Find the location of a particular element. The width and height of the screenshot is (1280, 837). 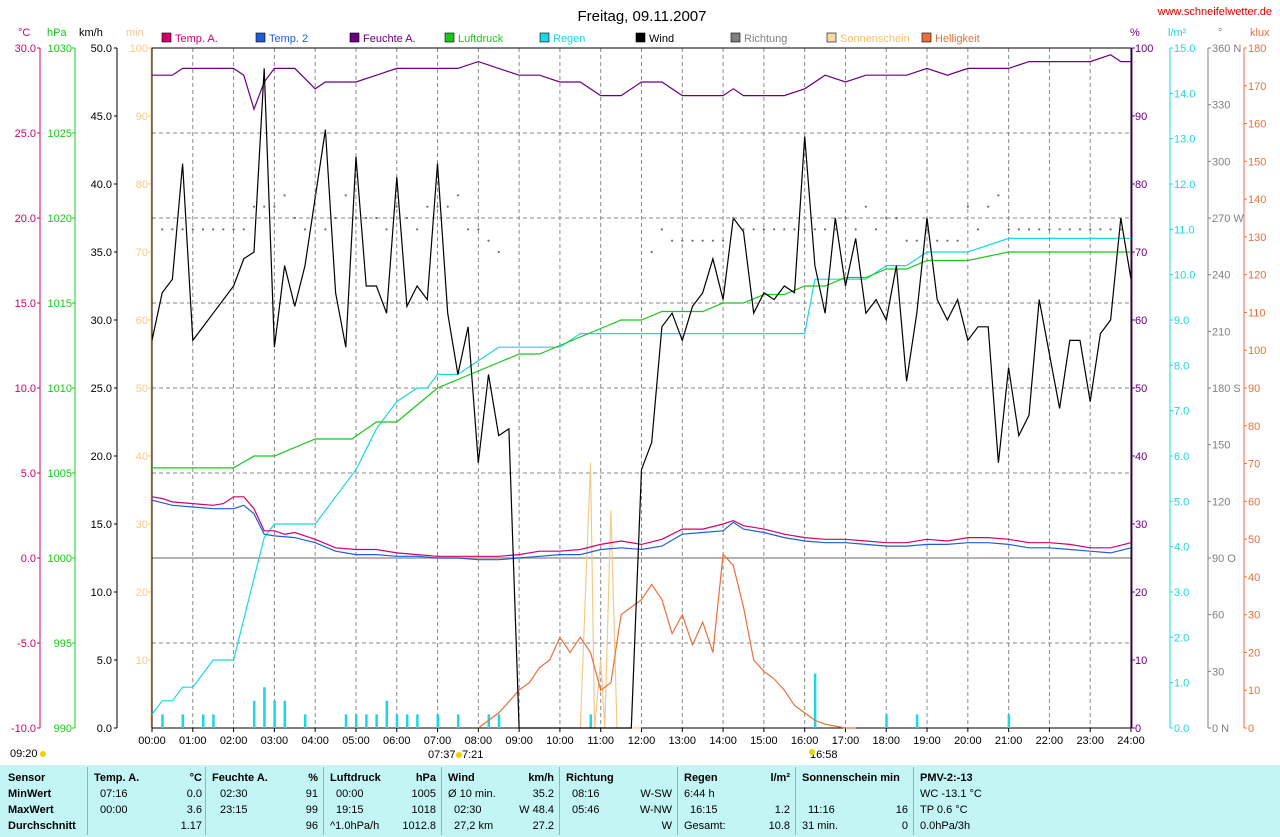

klux-tick-label: 80 is located at coordinates (1254, 427).